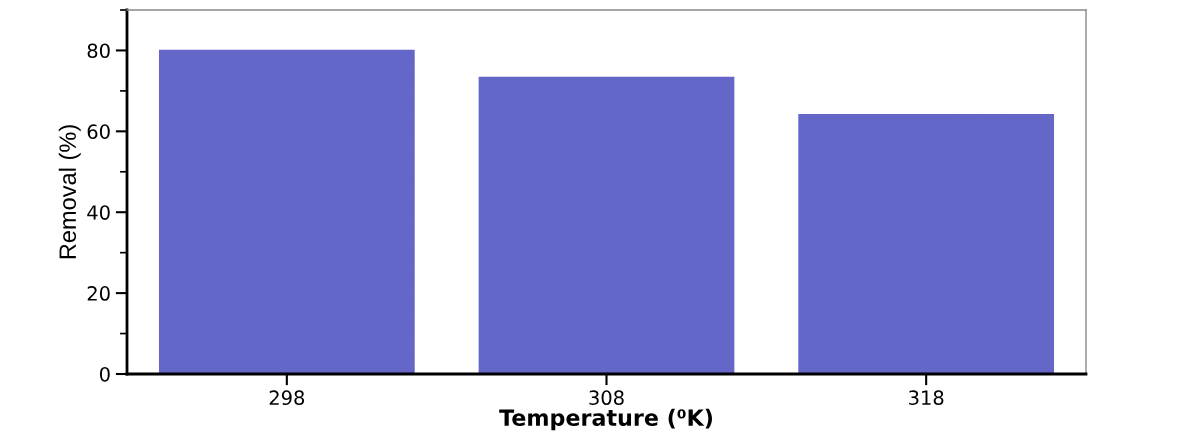  Describe the element at coordinates (287, 398) in the screenshot. I see `x-tick-label: 298` at that location.